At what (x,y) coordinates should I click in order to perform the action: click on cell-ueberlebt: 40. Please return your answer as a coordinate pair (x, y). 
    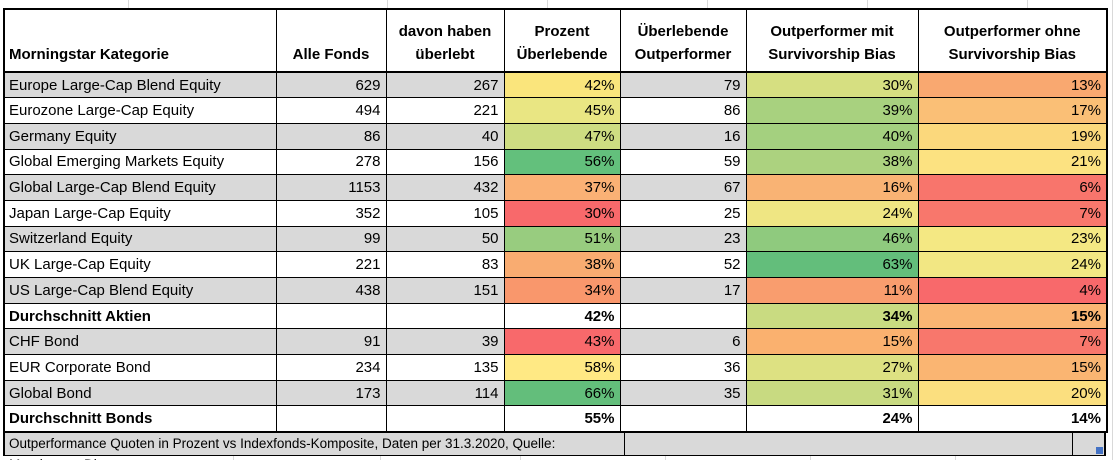
    Looking at the image, I should click on (445, 136).